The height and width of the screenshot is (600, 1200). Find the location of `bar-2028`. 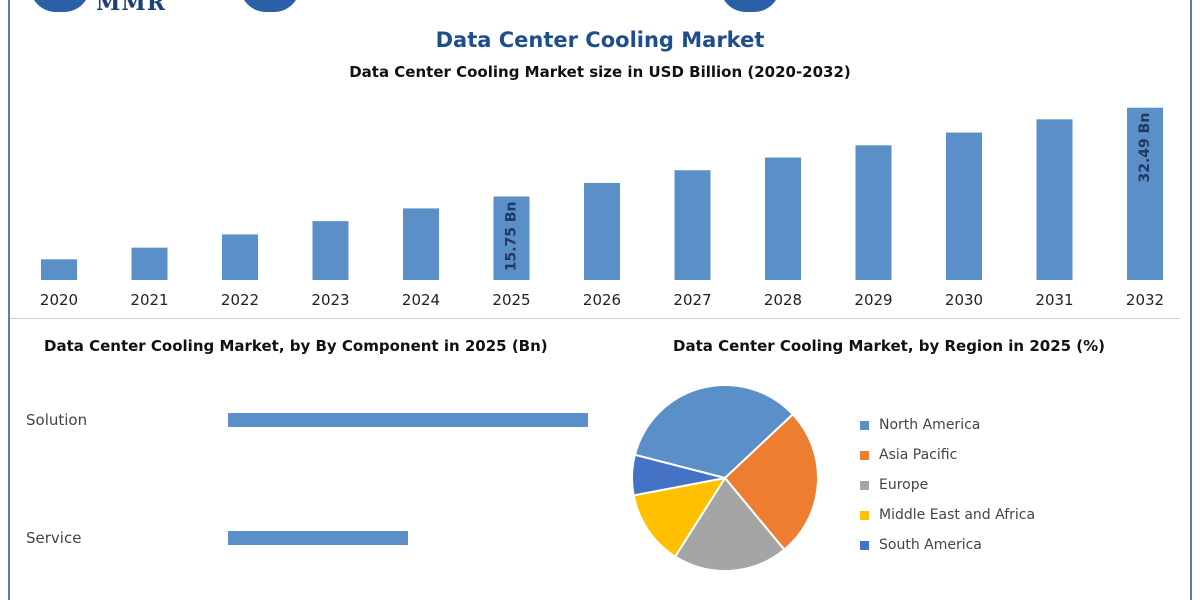

bar-2028 is located at coordinates (783, 218).